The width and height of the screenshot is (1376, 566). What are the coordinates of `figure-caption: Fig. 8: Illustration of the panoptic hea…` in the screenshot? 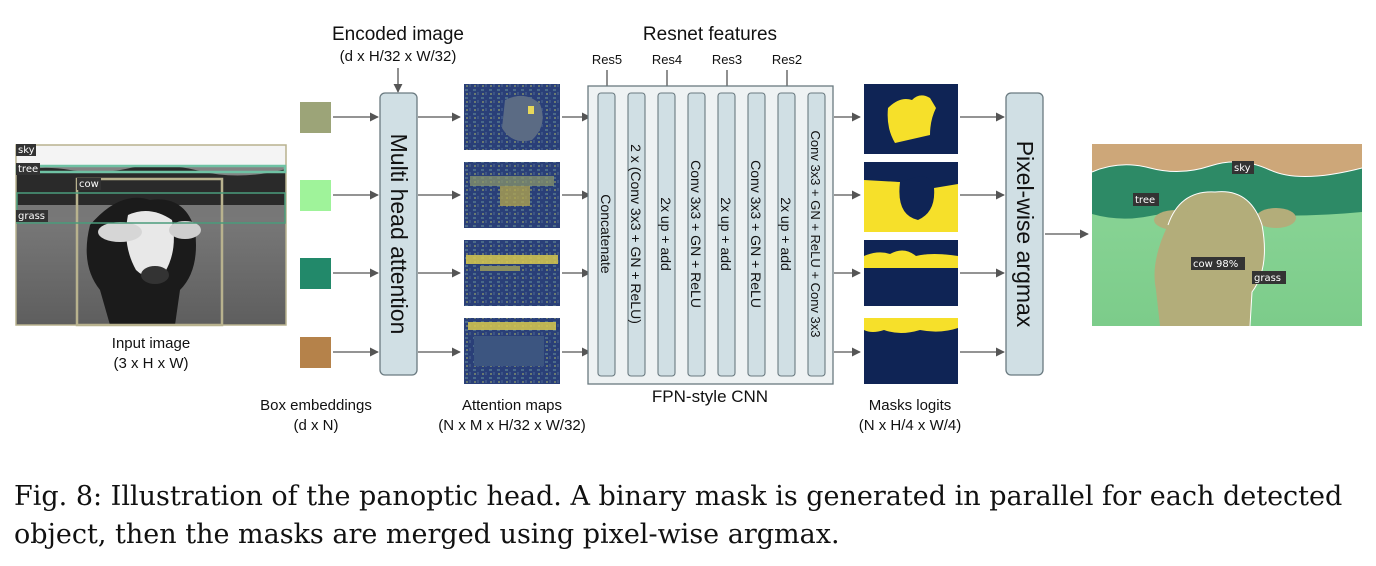 It's located at (678, 515).